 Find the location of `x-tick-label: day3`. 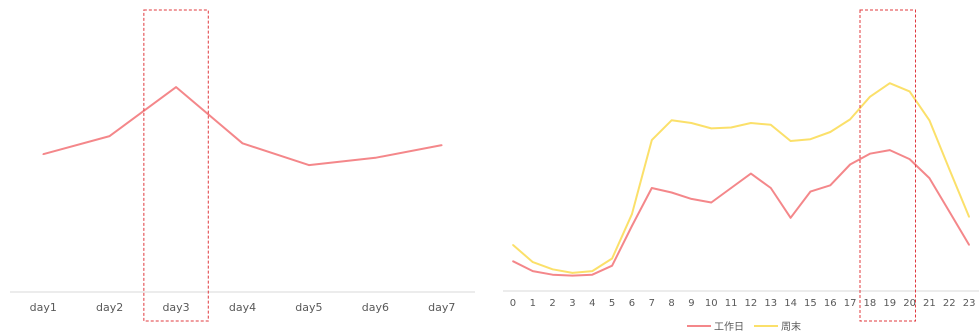

x-tick-label: day3 is located at coordinates (175, 307).